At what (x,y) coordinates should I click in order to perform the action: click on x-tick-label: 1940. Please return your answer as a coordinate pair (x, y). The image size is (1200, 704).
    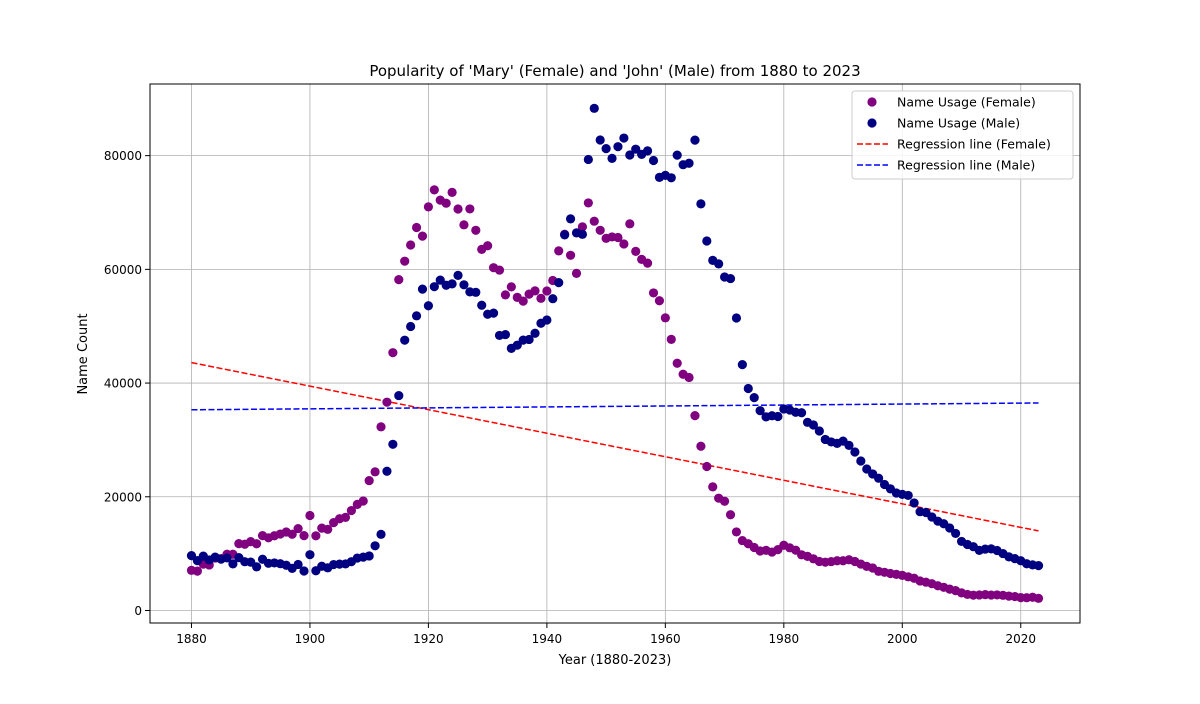
    Looking at the image, I should click on (547, 639).